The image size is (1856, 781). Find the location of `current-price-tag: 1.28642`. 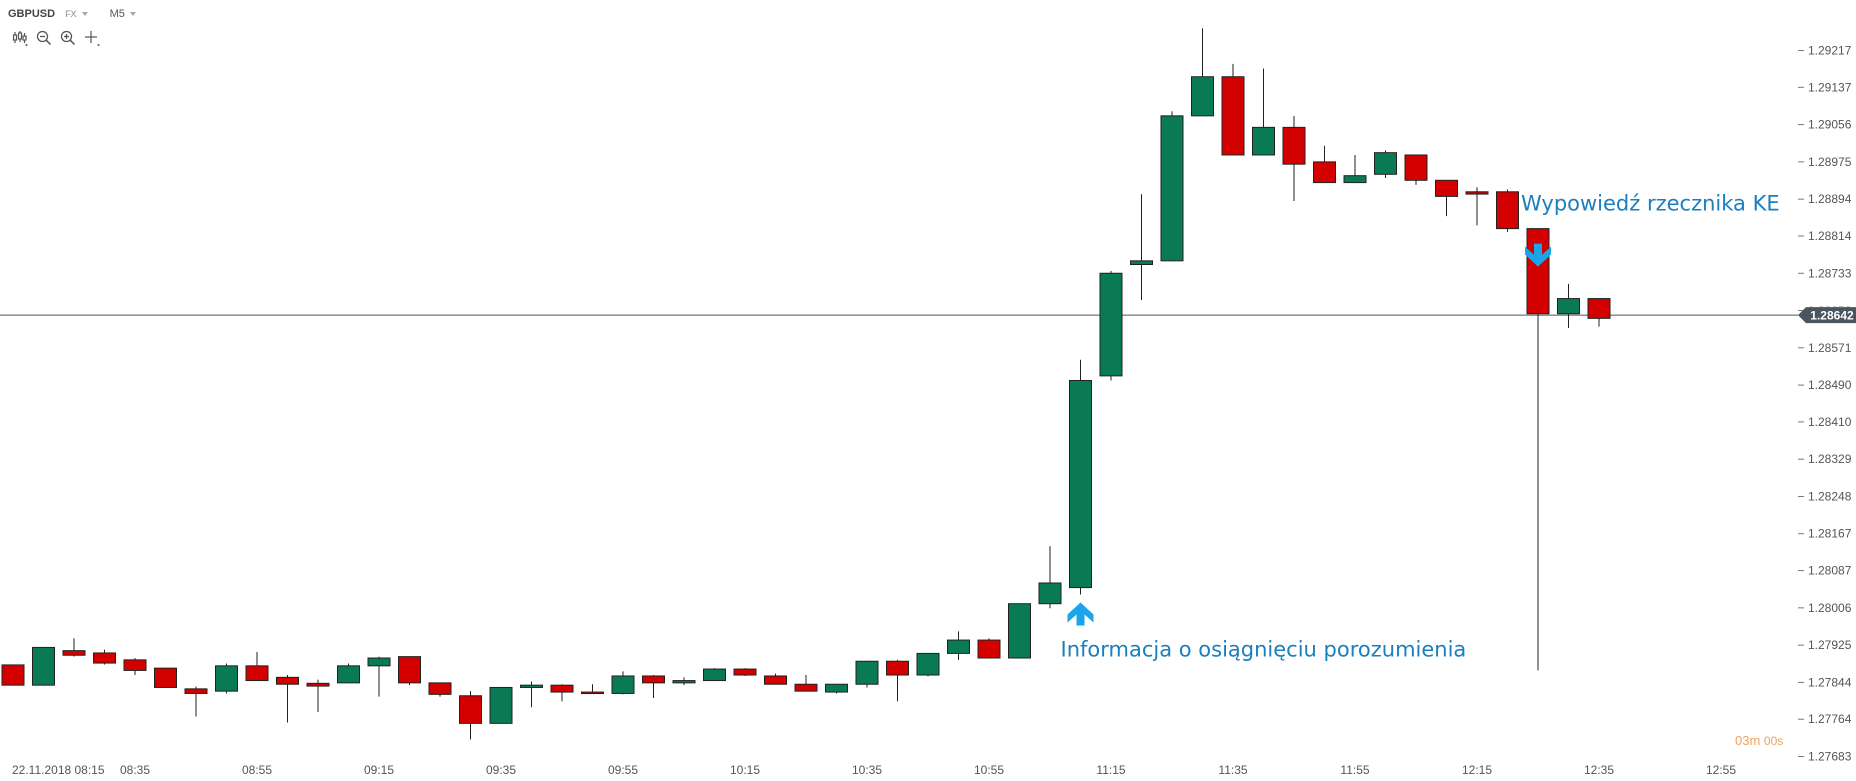

current-price-tag: 1.28642 is located at coordinates (1827, 315).